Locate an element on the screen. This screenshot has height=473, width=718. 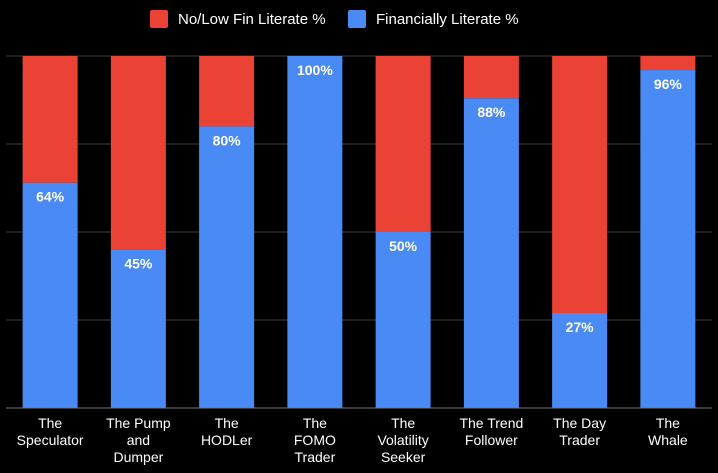
category-label: The Day is located at coordinates (579, 423).